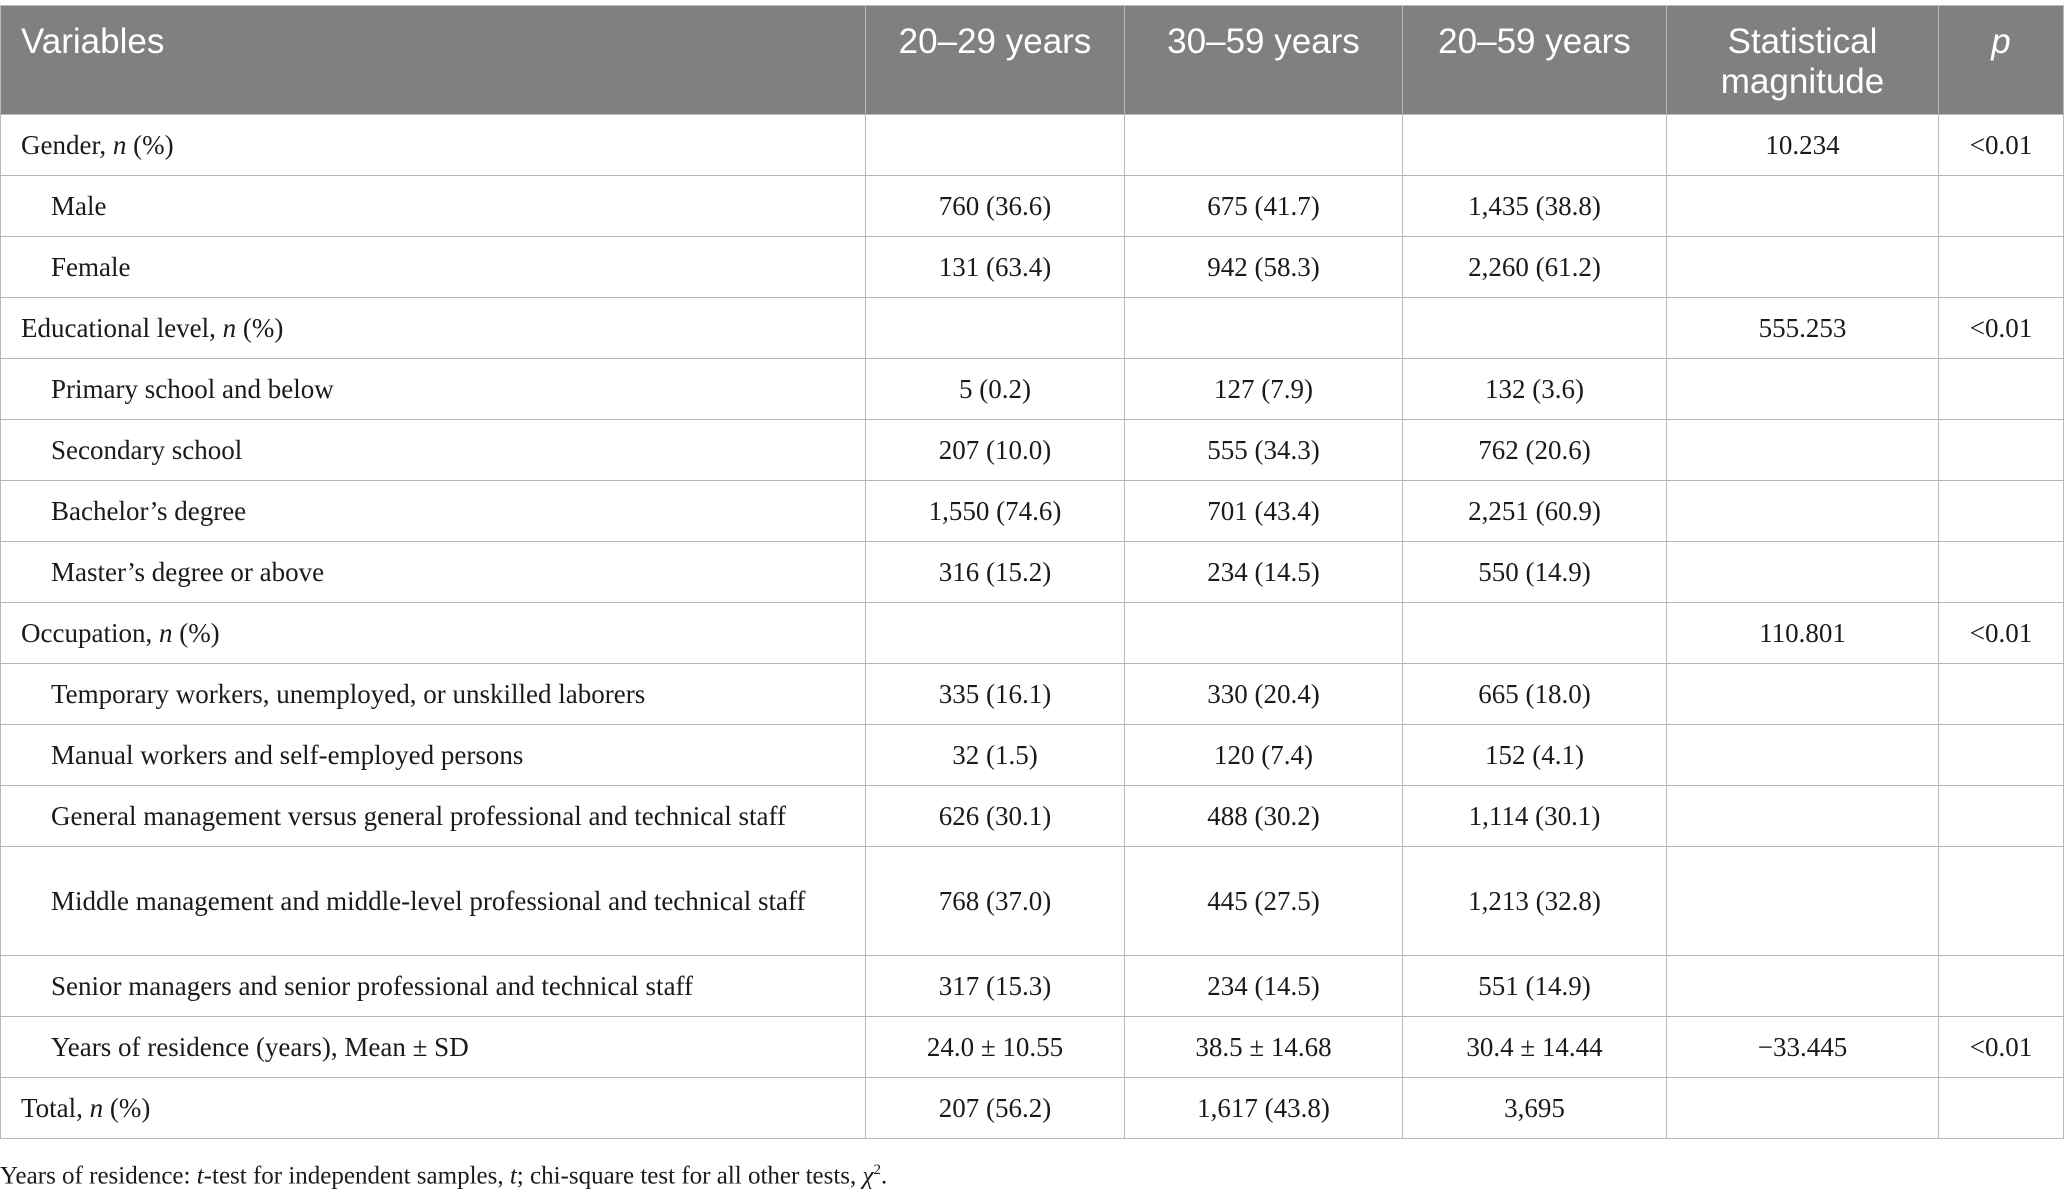  Describe the element at coordinates (995, 572) in the screenshot. I see `cell-20-29: 316 (15.2)` at that location.